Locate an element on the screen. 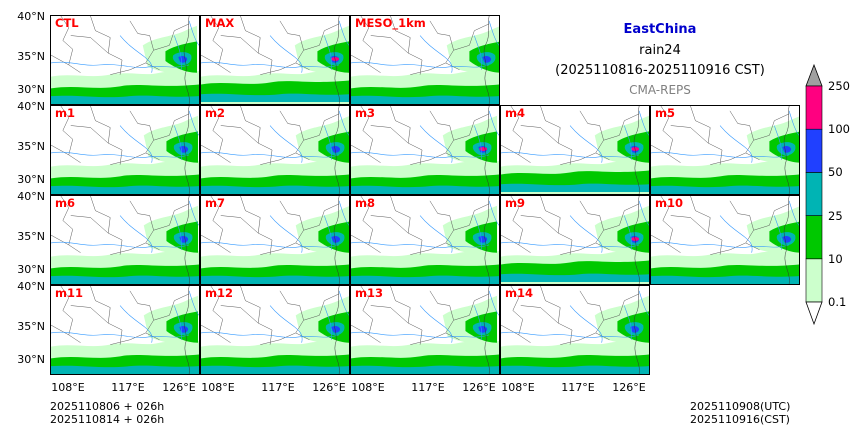 This screenshot has height=437, width=860. panel-label: m10 is located at coordinates (669, 203).